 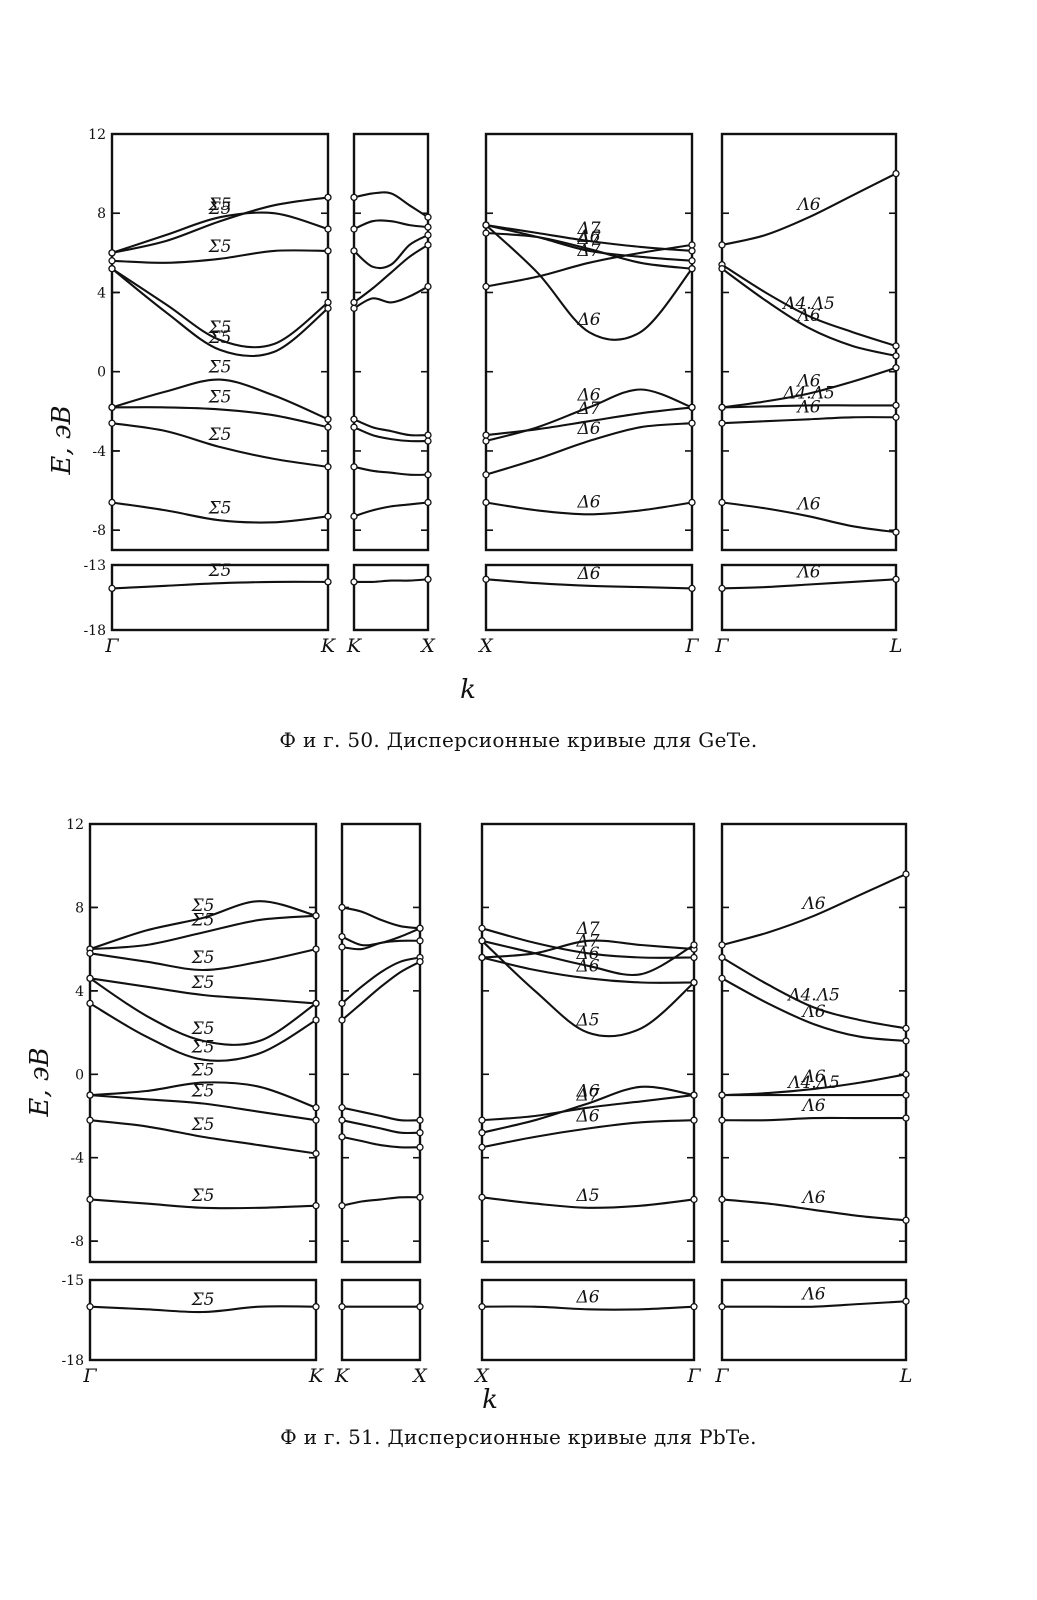 What do you see at coordinates (906, 1376) in the screenshot?
I see `k-point-label: L` at bounding box center [906, 1376].